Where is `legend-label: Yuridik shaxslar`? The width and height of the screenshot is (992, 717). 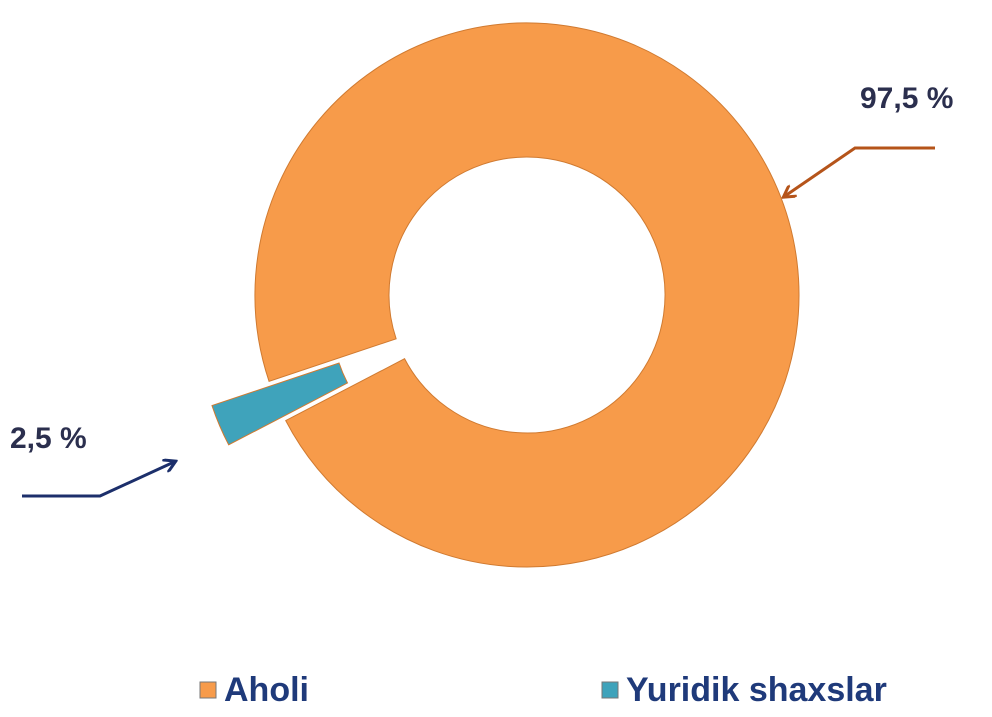 legend-label: Yuridik shaxslar is located at coordinates (756, 690).